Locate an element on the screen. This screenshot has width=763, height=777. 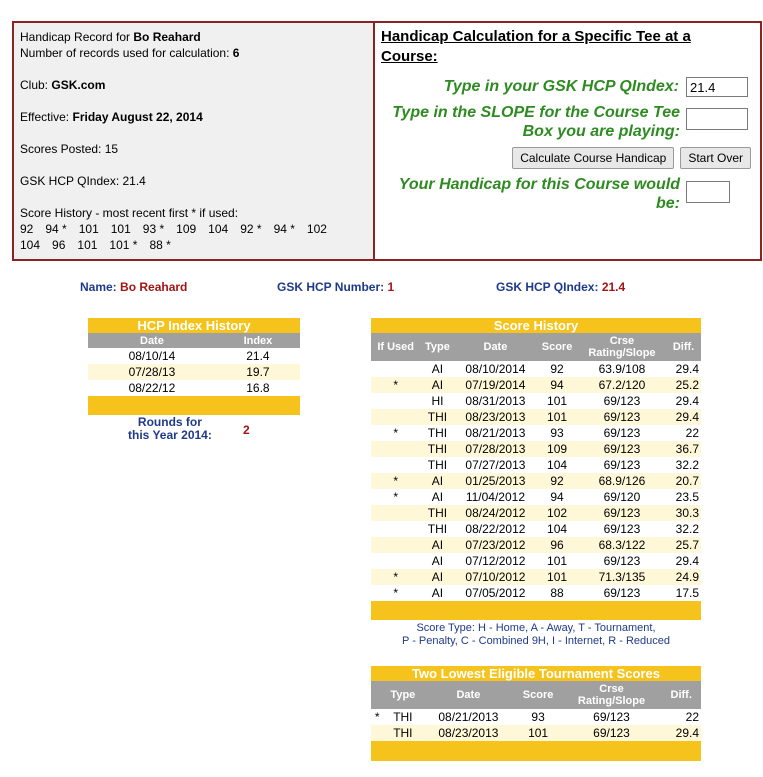
qindex-input is located at coordinates (717, 87).